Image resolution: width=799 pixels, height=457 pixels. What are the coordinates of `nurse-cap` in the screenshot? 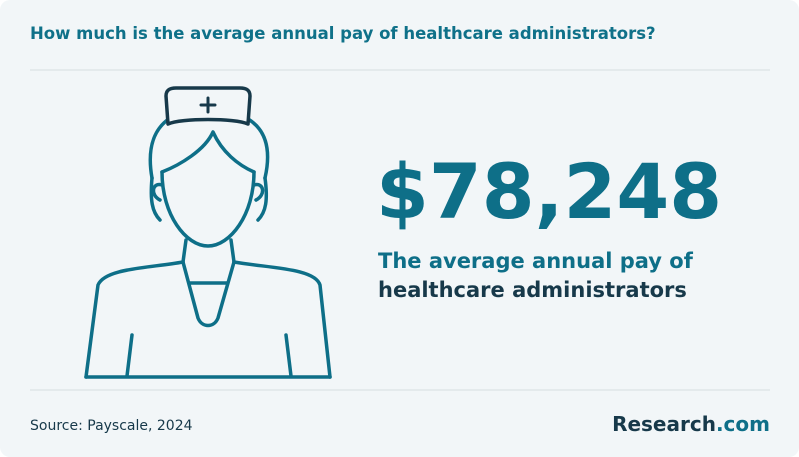 It's located at (208, 106).